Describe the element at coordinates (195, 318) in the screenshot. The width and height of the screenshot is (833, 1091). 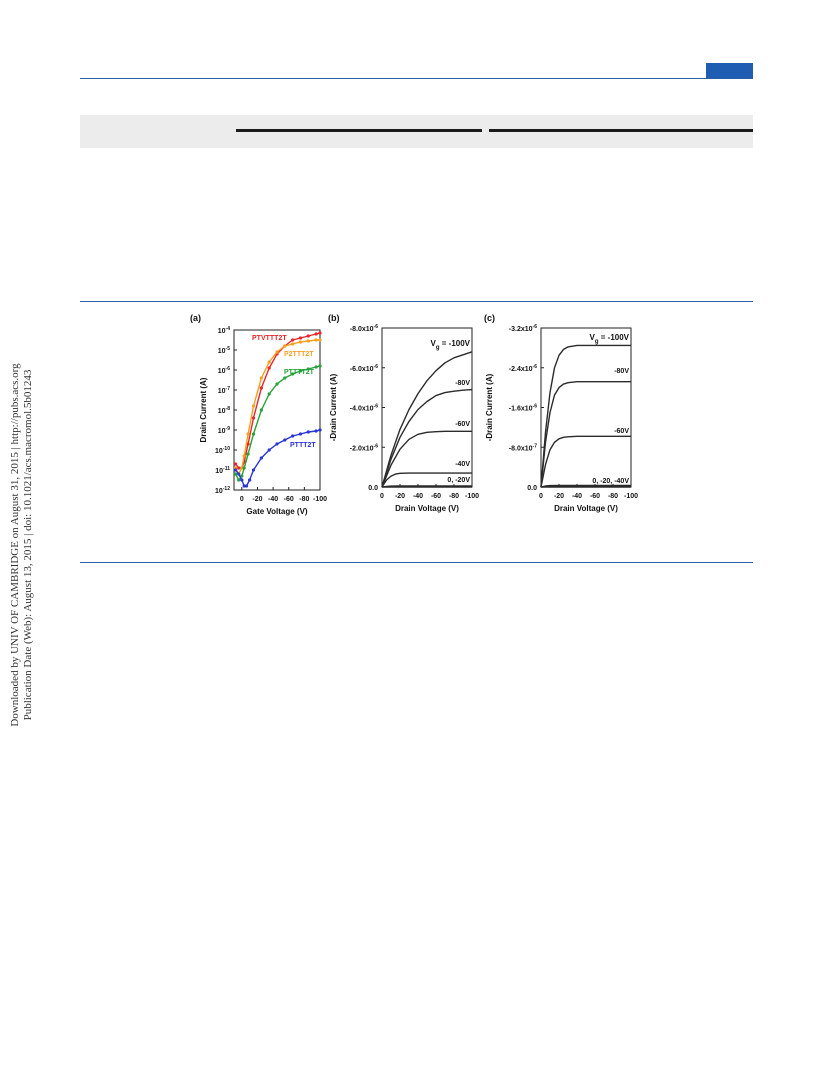
I see `panel-label: (a)` at that location.